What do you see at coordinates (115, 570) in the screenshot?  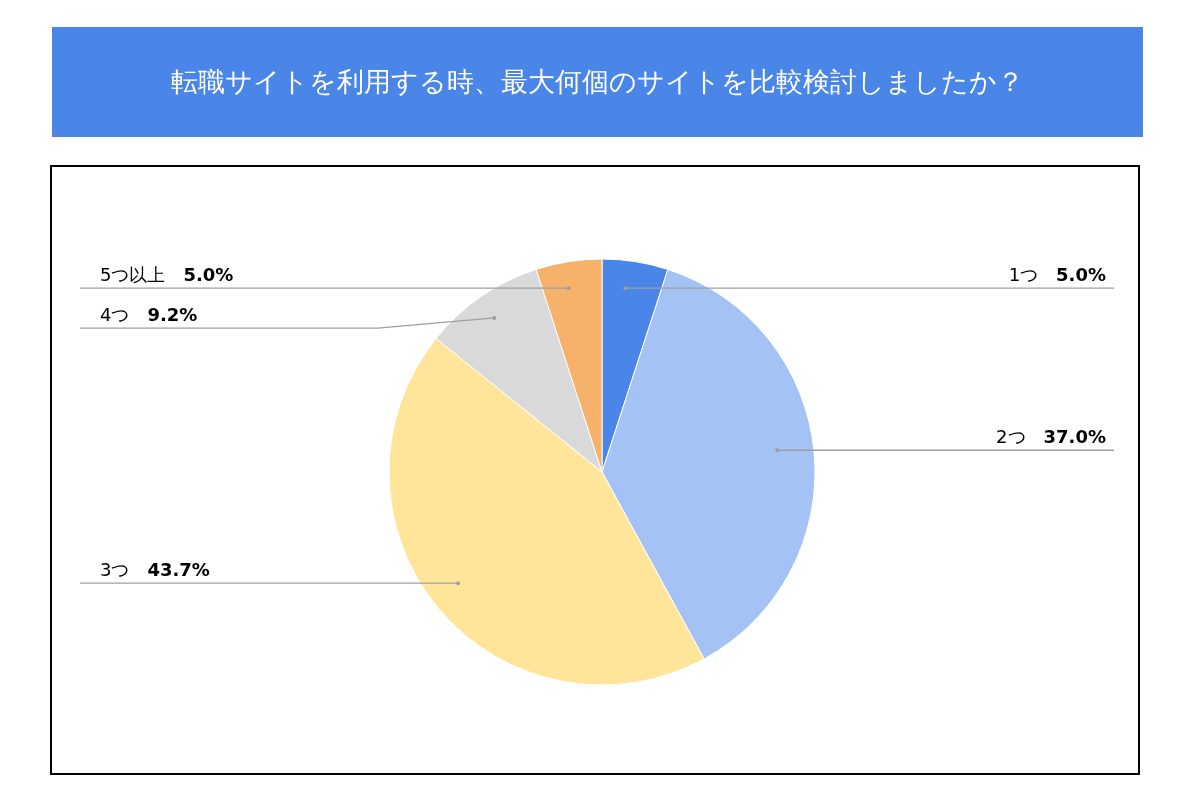 I see `slice-label: 3つ` at bounding box center [115, 570].